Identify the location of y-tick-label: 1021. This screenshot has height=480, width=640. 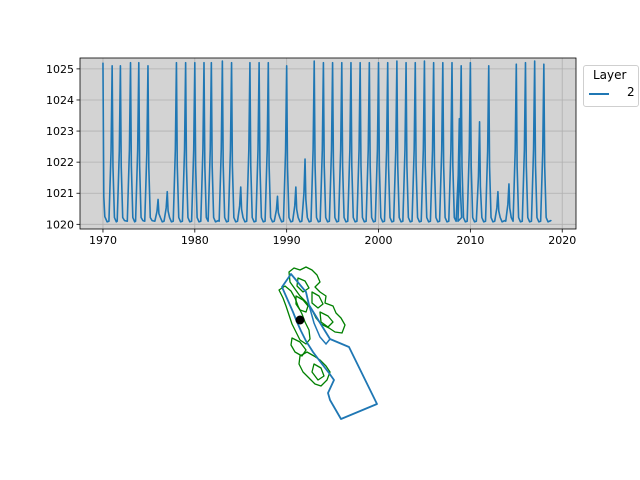
(60, 193).